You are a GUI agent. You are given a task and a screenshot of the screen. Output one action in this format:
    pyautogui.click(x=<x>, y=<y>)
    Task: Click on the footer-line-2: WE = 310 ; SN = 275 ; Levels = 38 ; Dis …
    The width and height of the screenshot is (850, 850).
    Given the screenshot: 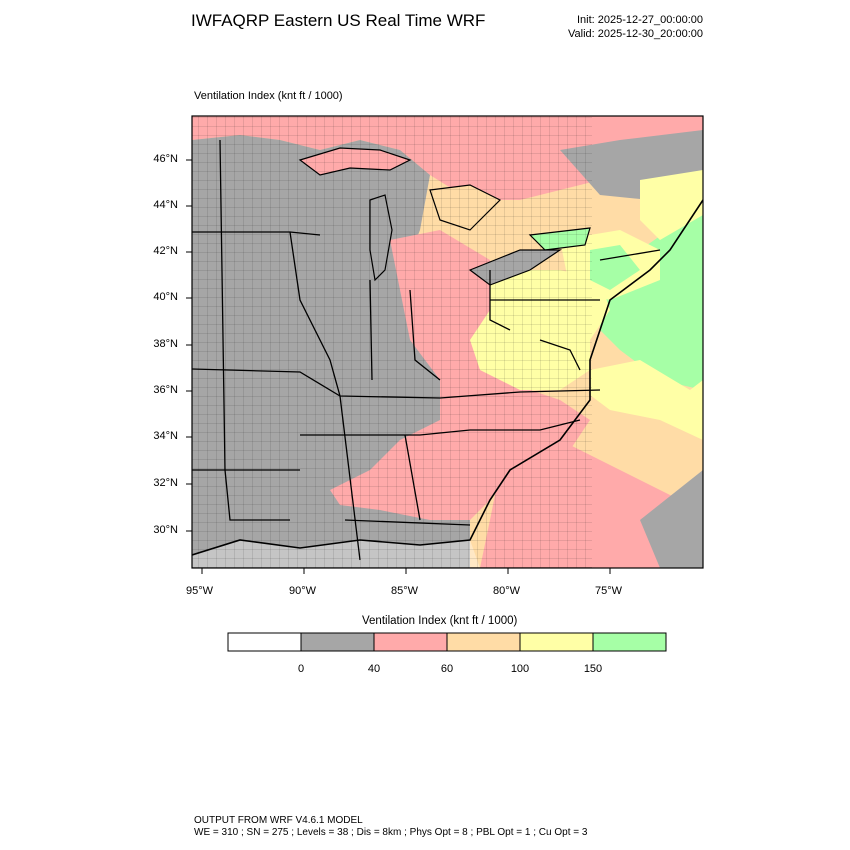 What is the action you would take?
    pyautogui.click(x=391, y=832)
    